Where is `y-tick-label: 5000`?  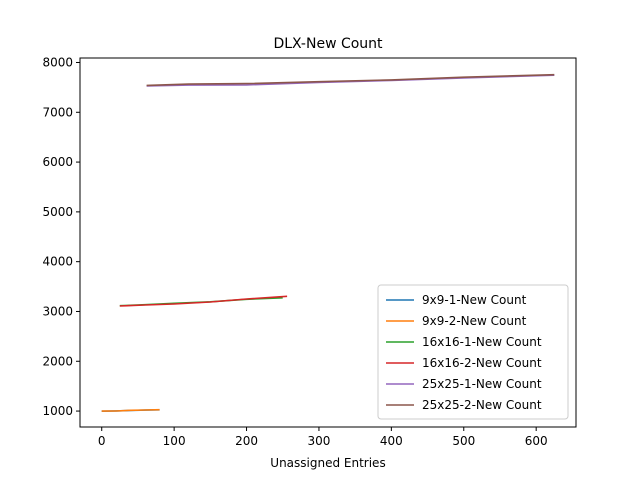
y-tick-label: 5000 is located at coordinates (57, 212).